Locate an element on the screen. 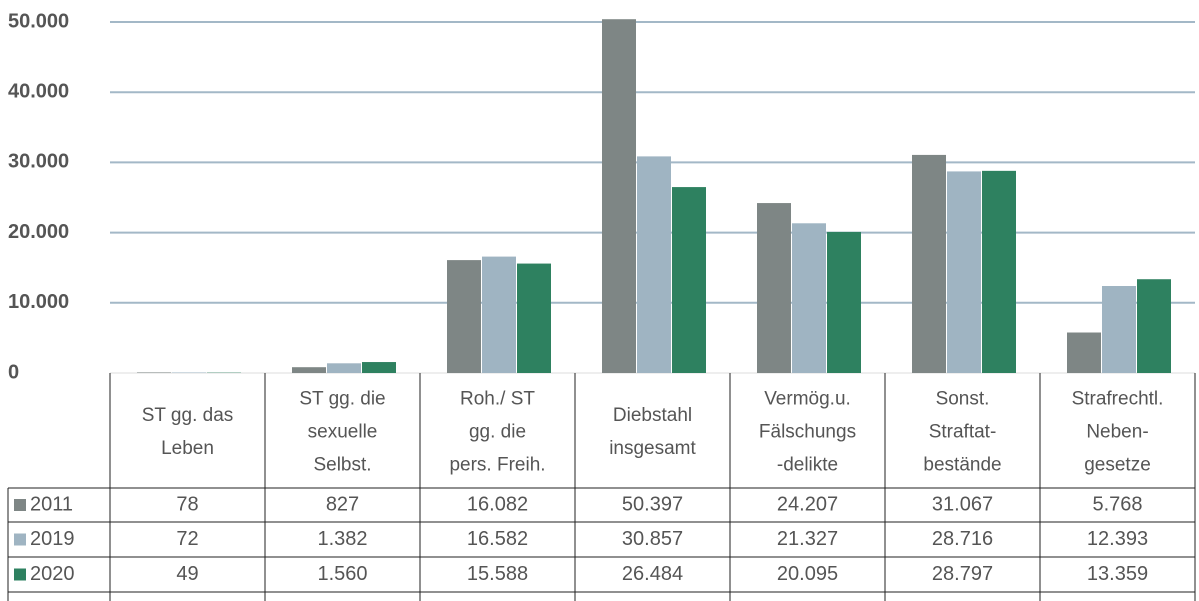 The width and height of the screenshot is (1199, 601). x-tick-label: Selbst. is located at coordinates (342, 465).